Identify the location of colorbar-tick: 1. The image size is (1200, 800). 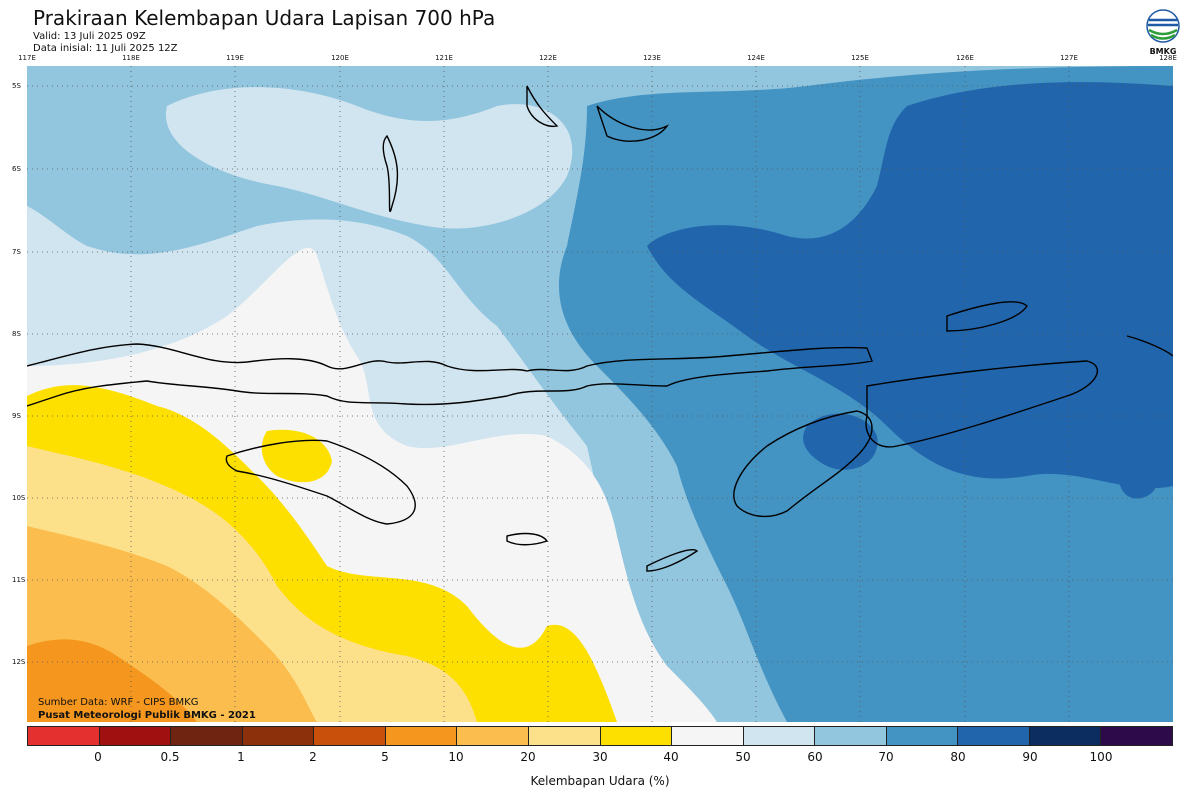
(241, 757).